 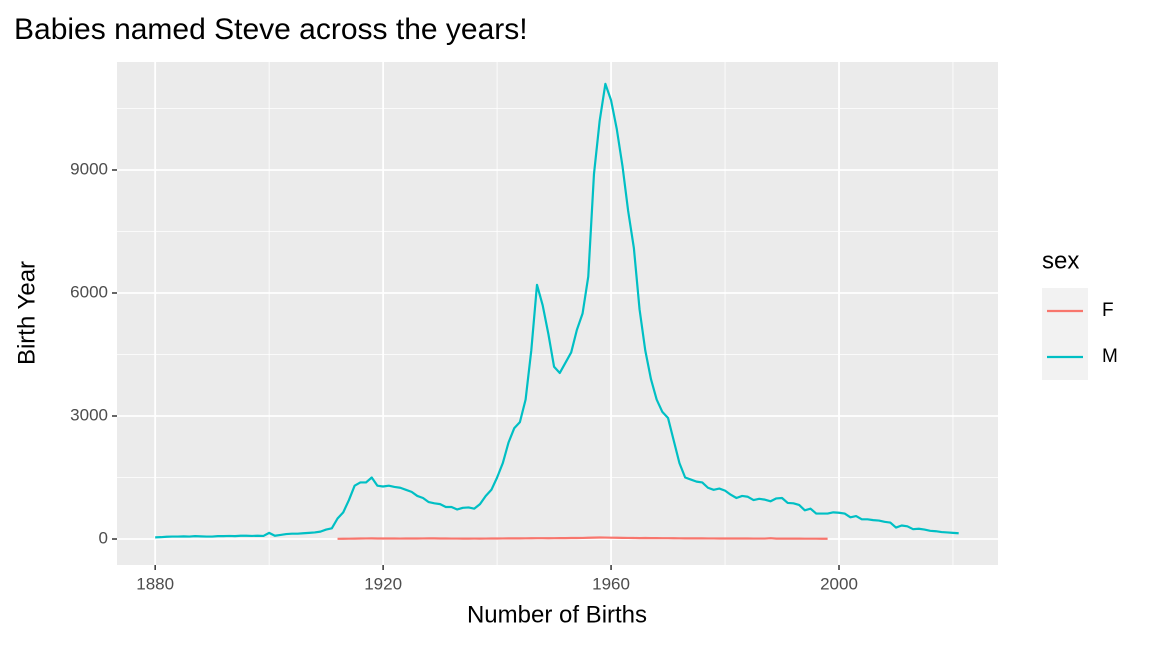 What do you see at coordinates (1108, 310) in the screenshot?
I see `legend-label: F` at bounding box center [1108, 310].